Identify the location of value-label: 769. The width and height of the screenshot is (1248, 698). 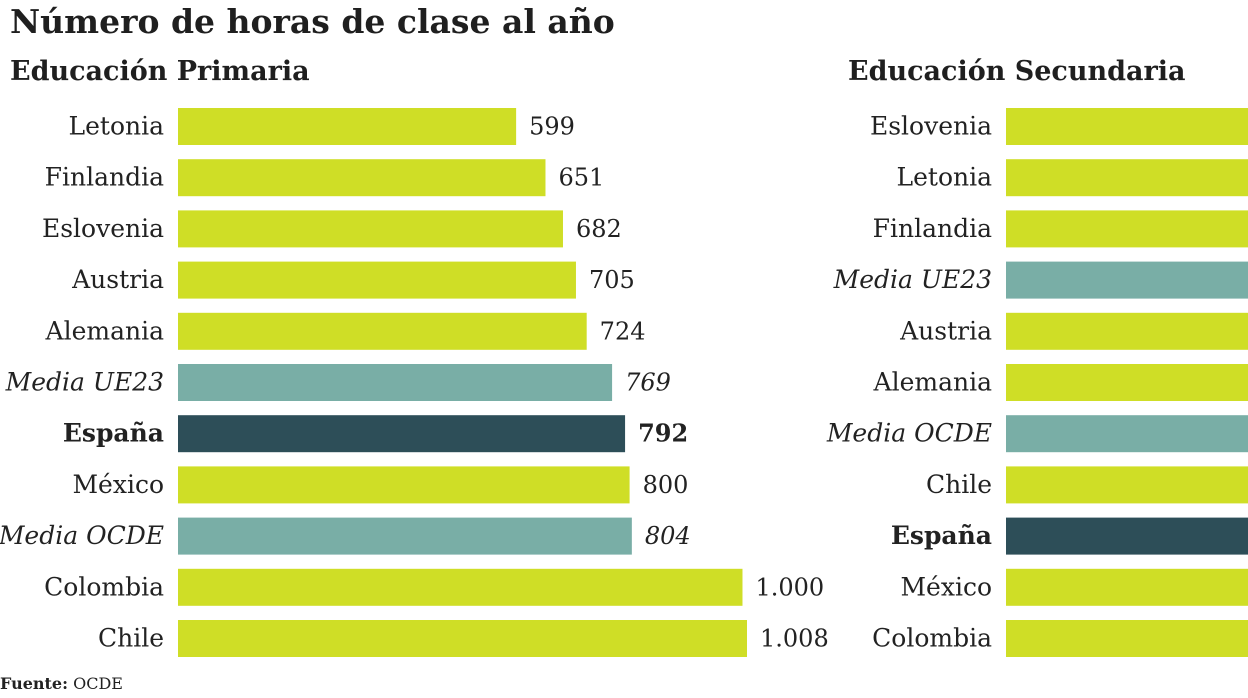
(648, 383).